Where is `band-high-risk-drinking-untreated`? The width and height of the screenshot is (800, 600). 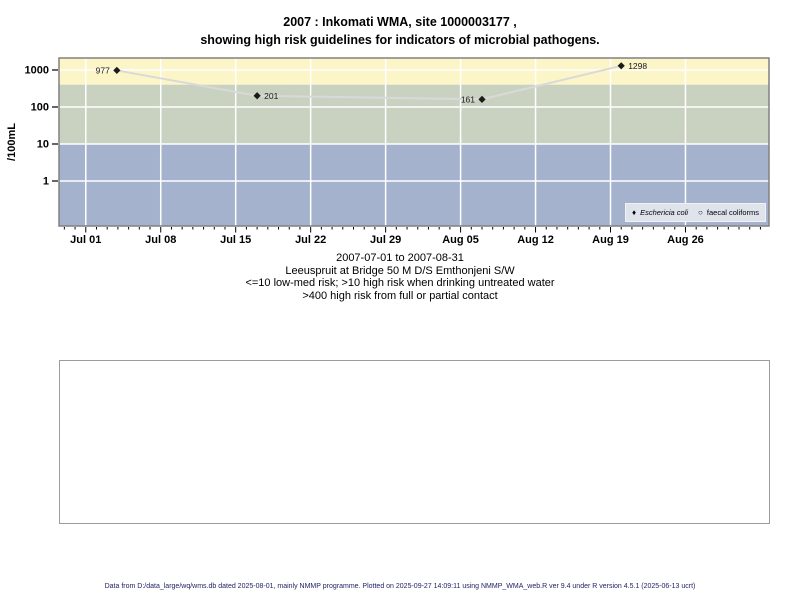
band-high-risk-drinking-untreated is located at coordinates (414, 114).